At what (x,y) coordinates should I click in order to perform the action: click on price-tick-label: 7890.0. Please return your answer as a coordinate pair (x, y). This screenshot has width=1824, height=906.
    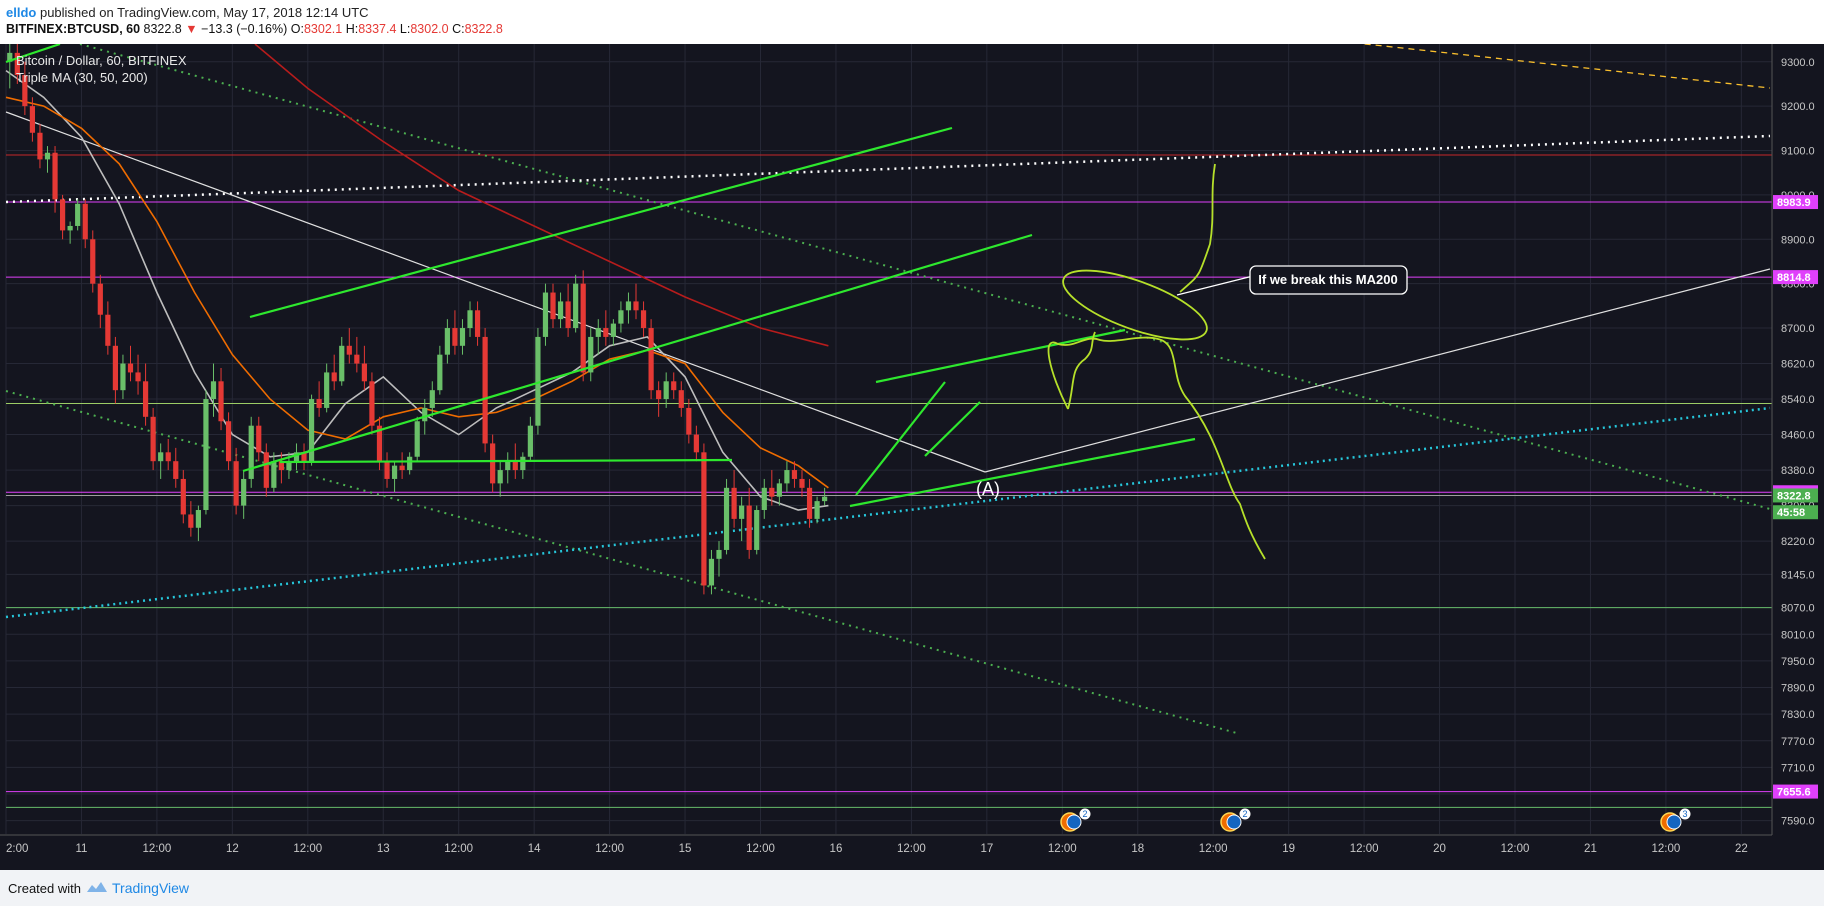
    Looking at the image, I should click on (1798, 689).